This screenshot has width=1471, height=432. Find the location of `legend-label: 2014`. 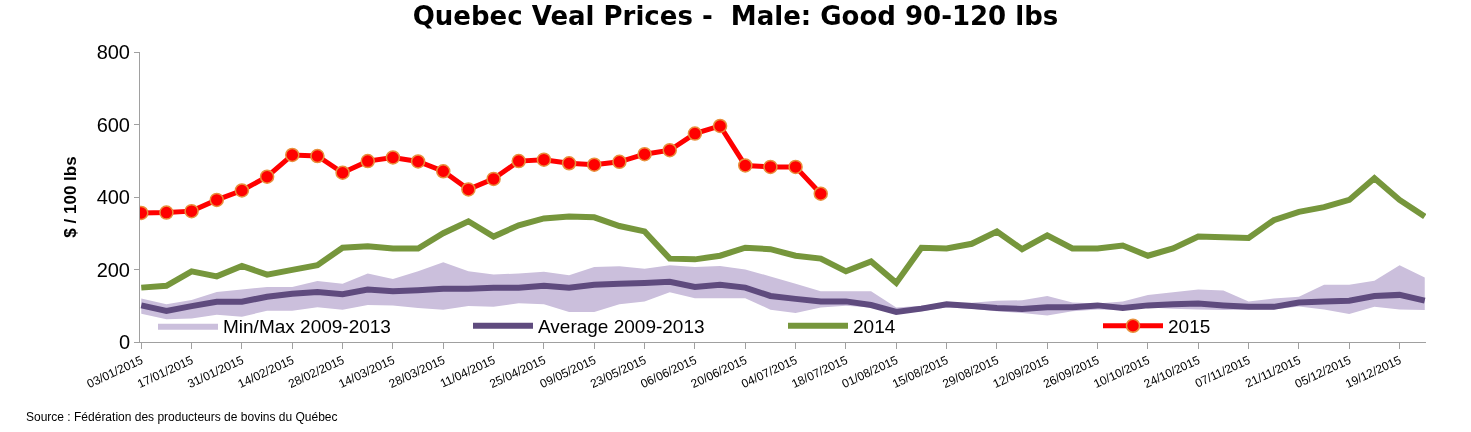

legend-label: 2014 is located at coordinates (874, 327).